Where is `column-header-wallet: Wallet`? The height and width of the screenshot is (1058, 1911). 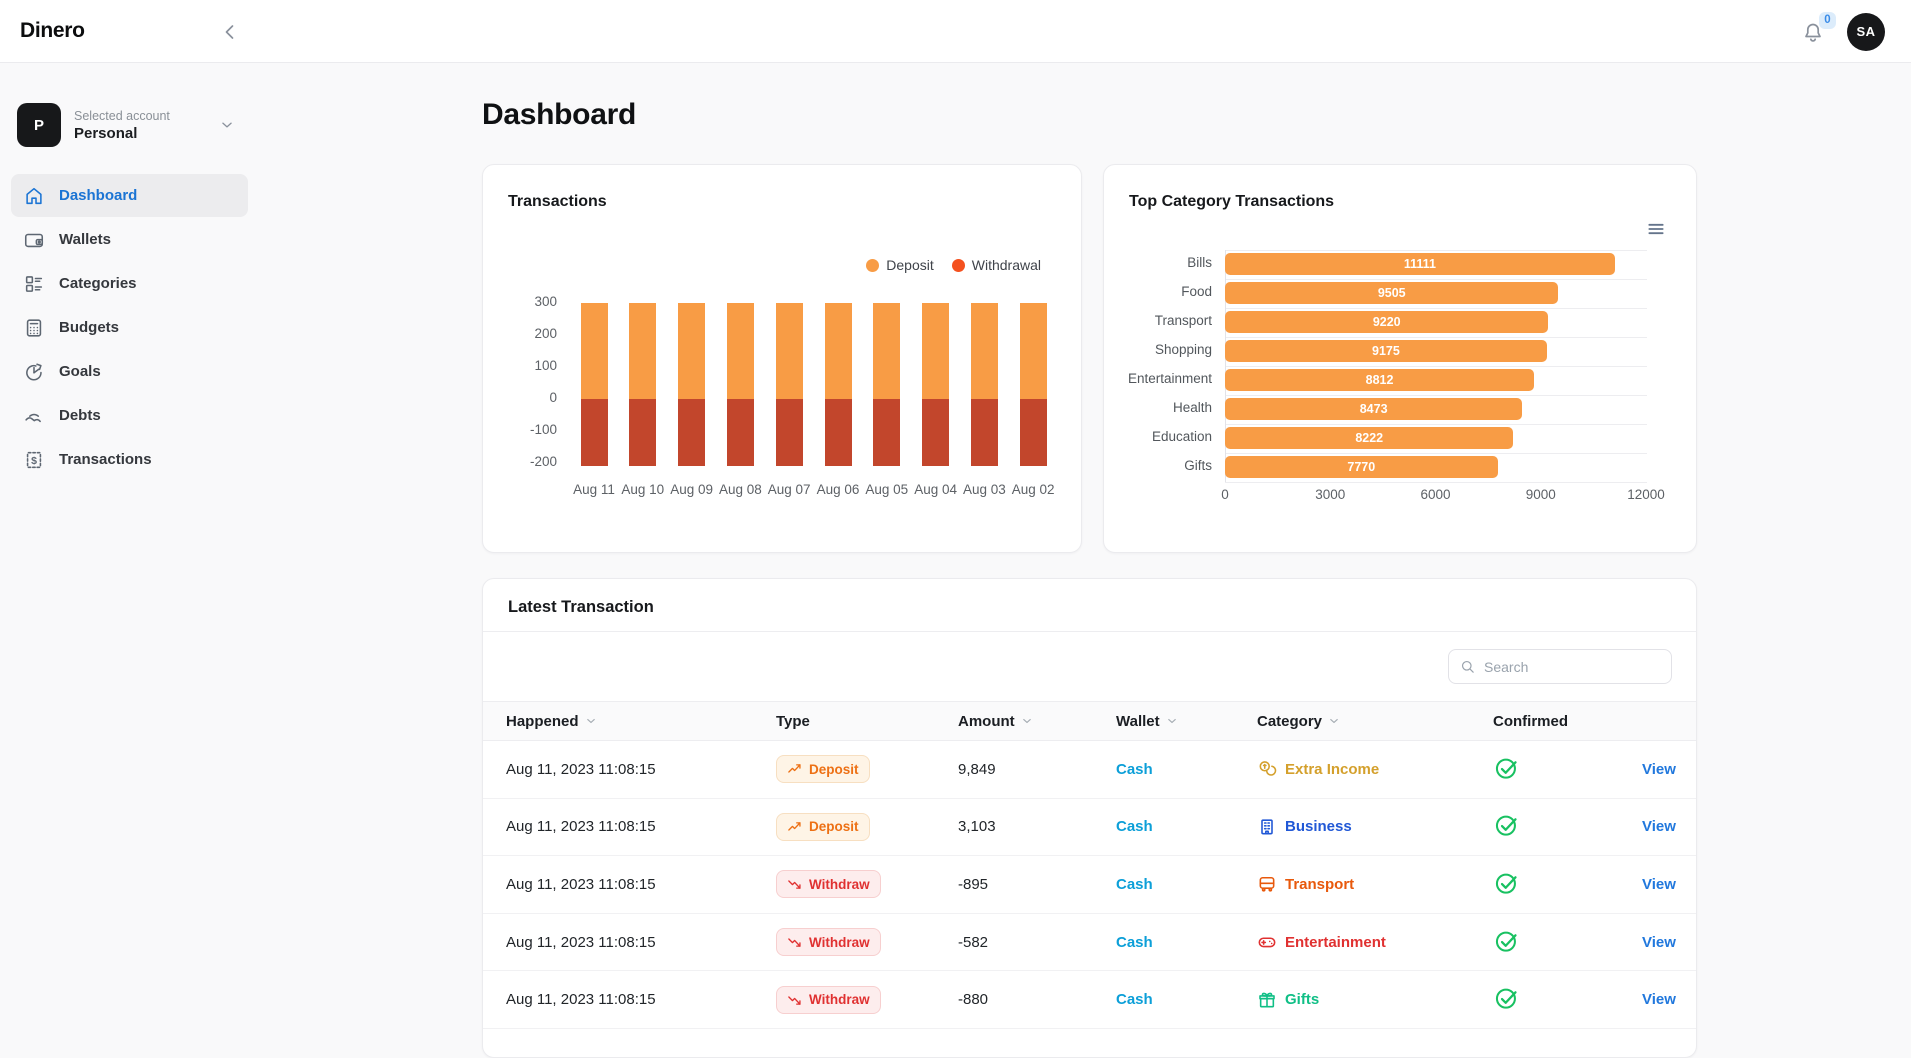 column-header-wallet: Wallet is located at coordinates (1186, 721).